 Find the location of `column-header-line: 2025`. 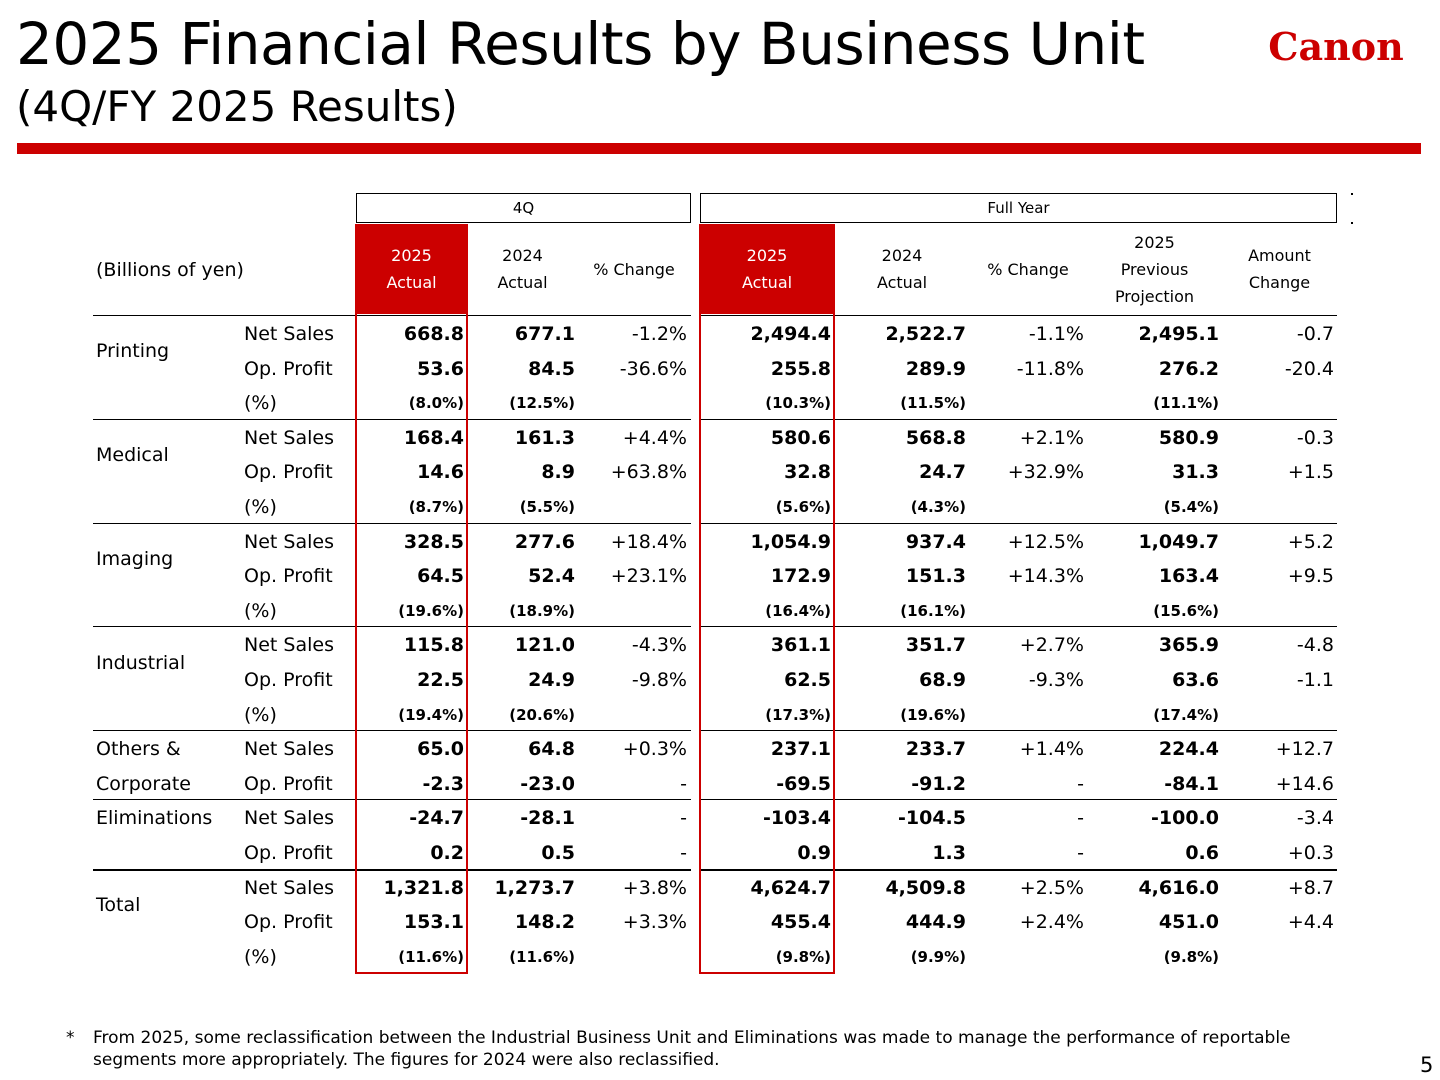

column-header-line: 2025 is located at coordinates (1154, 242).